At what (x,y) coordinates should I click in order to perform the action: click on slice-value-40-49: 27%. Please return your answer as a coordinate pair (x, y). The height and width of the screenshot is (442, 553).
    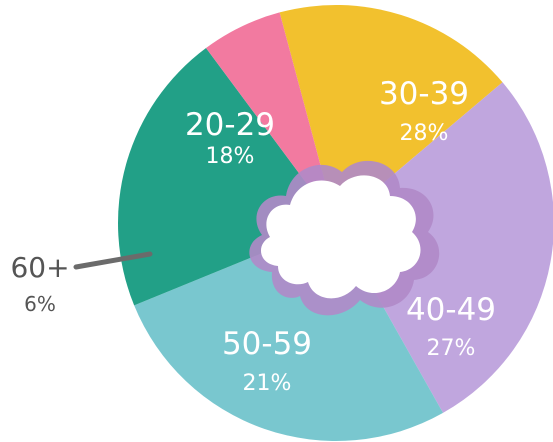
    Looking at the image, I should click on (451, 348).